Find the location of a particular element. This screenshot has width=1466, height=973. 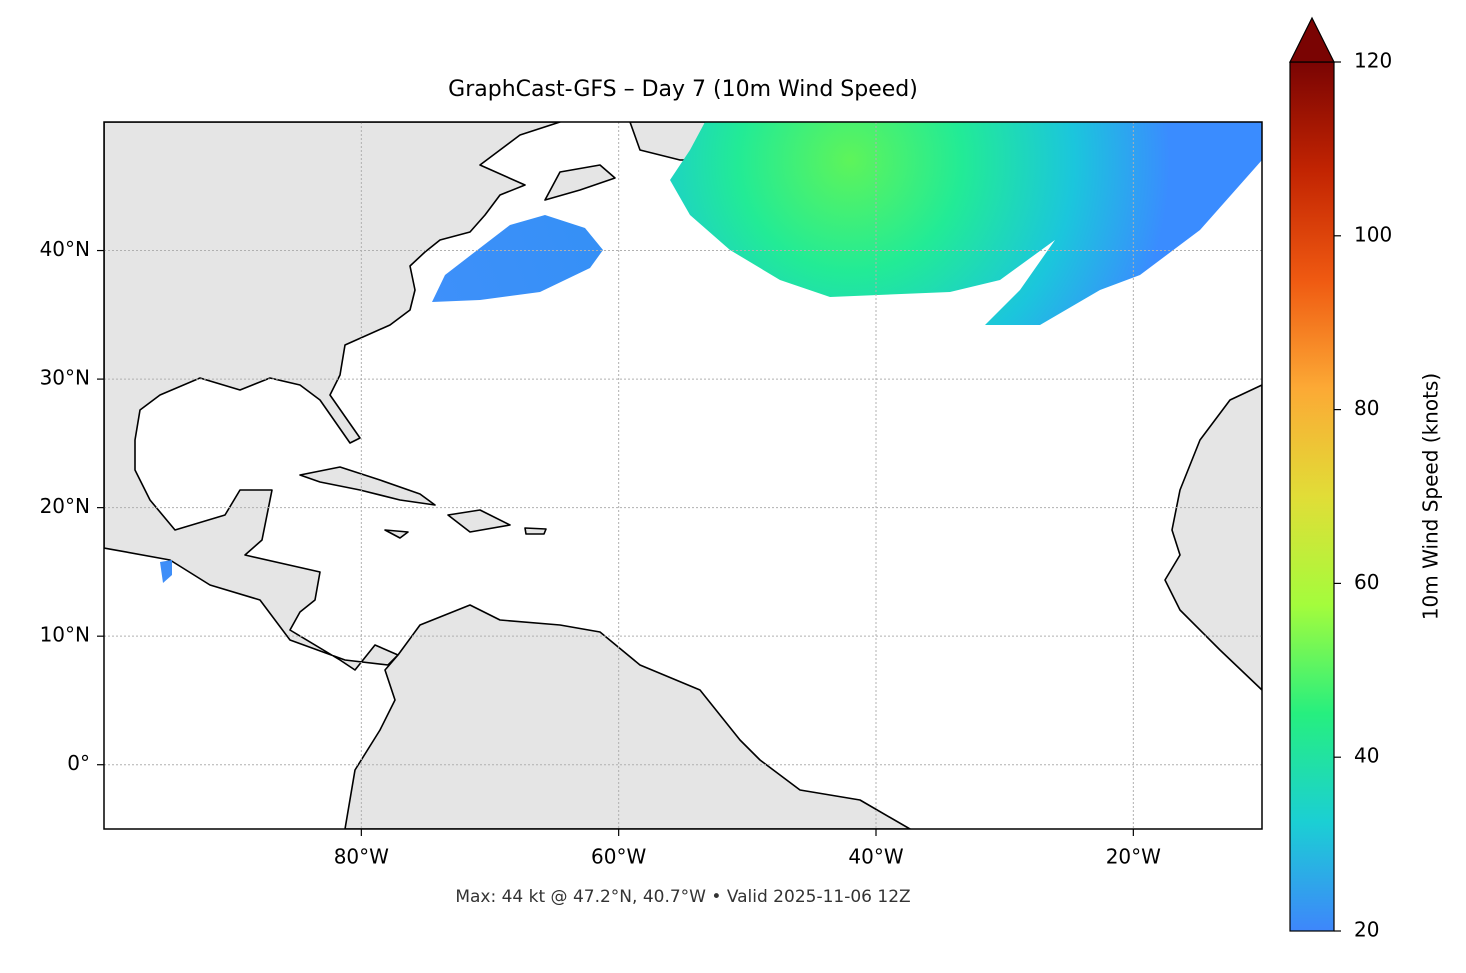

cuba is located at coordinates (367, 486).